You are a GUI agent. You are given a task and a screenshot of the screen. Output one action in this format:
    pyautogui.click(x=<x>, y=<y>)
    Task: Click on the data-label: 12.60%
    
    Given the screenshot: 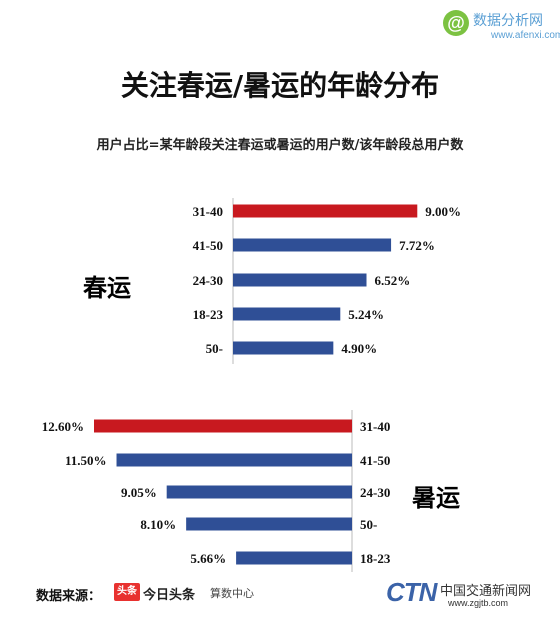 What is the action you would take?
    pyautogui.click(x=63, y=426)
    